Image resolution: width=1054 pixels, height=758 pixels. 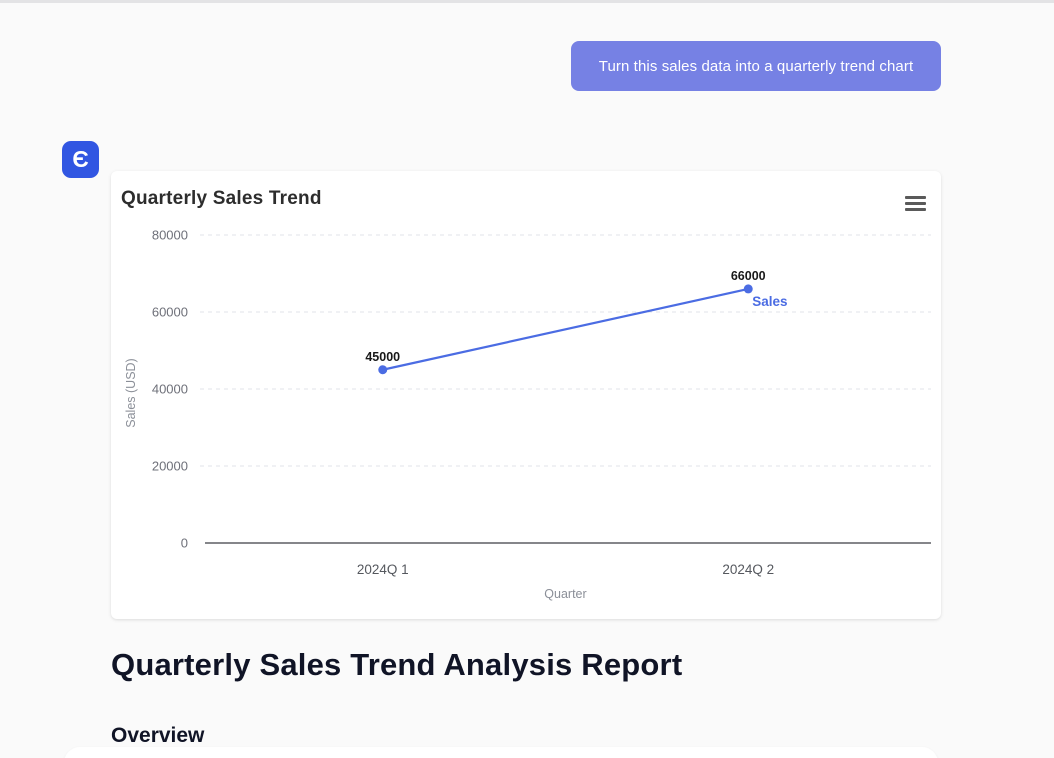 What do you see at coordinates (382, 357) in the screenshot?
I see `data-point-label: 45000` at bounding box center [382, 357].